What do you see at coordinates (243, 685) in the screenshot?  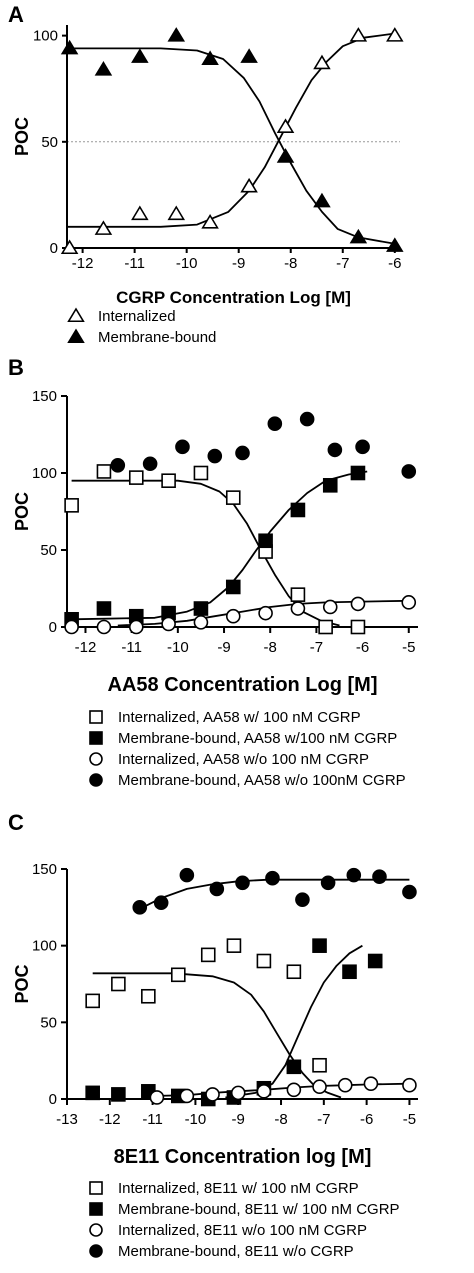 I see `x-axis-label: AA58 Concentration Log [M]` at bounding box center [243, 685].